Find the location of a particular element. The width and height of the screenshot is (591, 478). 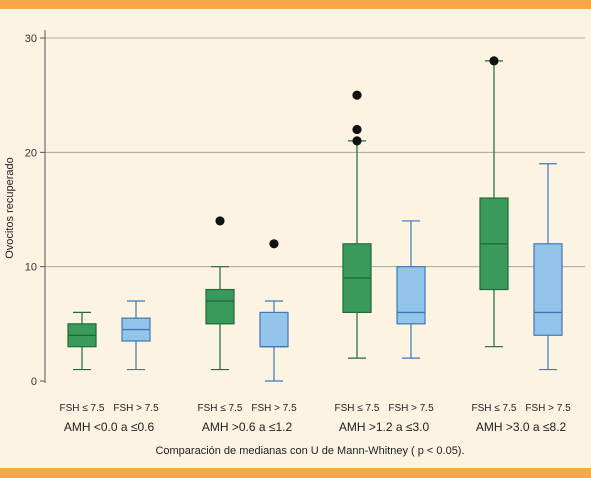

top-border-band is located at coordinates (295, 4).